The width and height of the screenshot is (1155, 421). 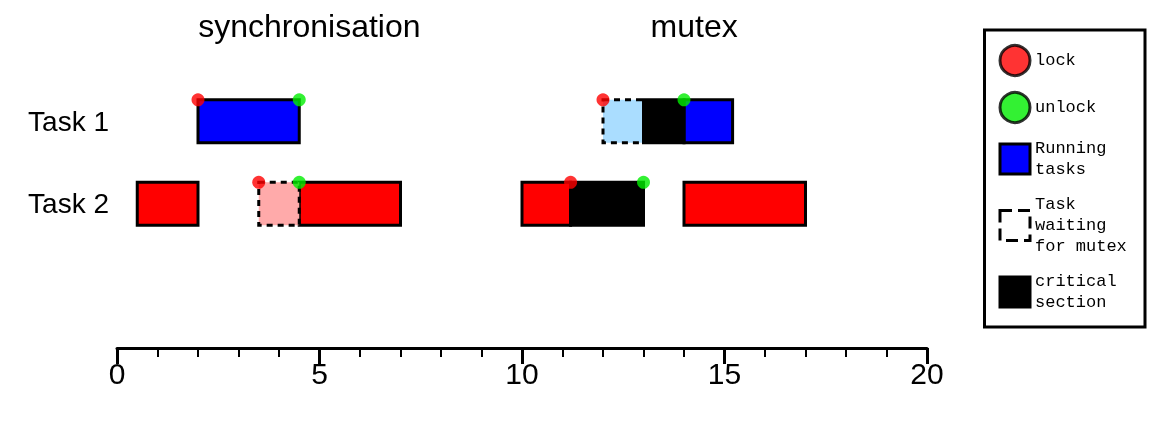 I want to click on y-tick-label: Task 2, so click(x=68, y=204).